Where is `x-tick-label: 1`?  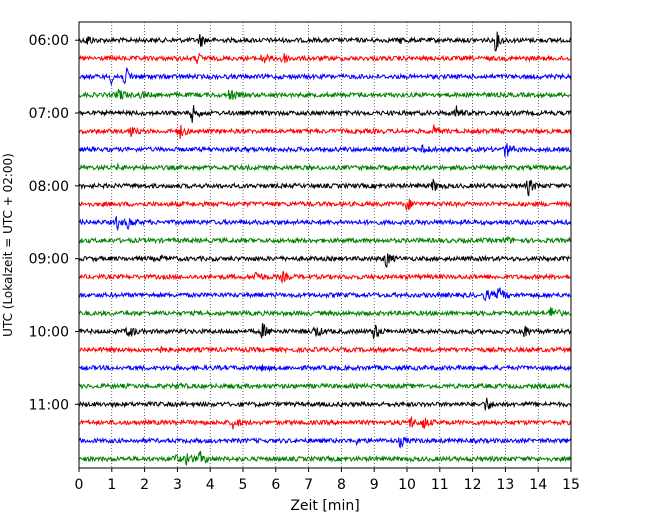
x-tick-label: 1 is located at coordinates (111, 485).